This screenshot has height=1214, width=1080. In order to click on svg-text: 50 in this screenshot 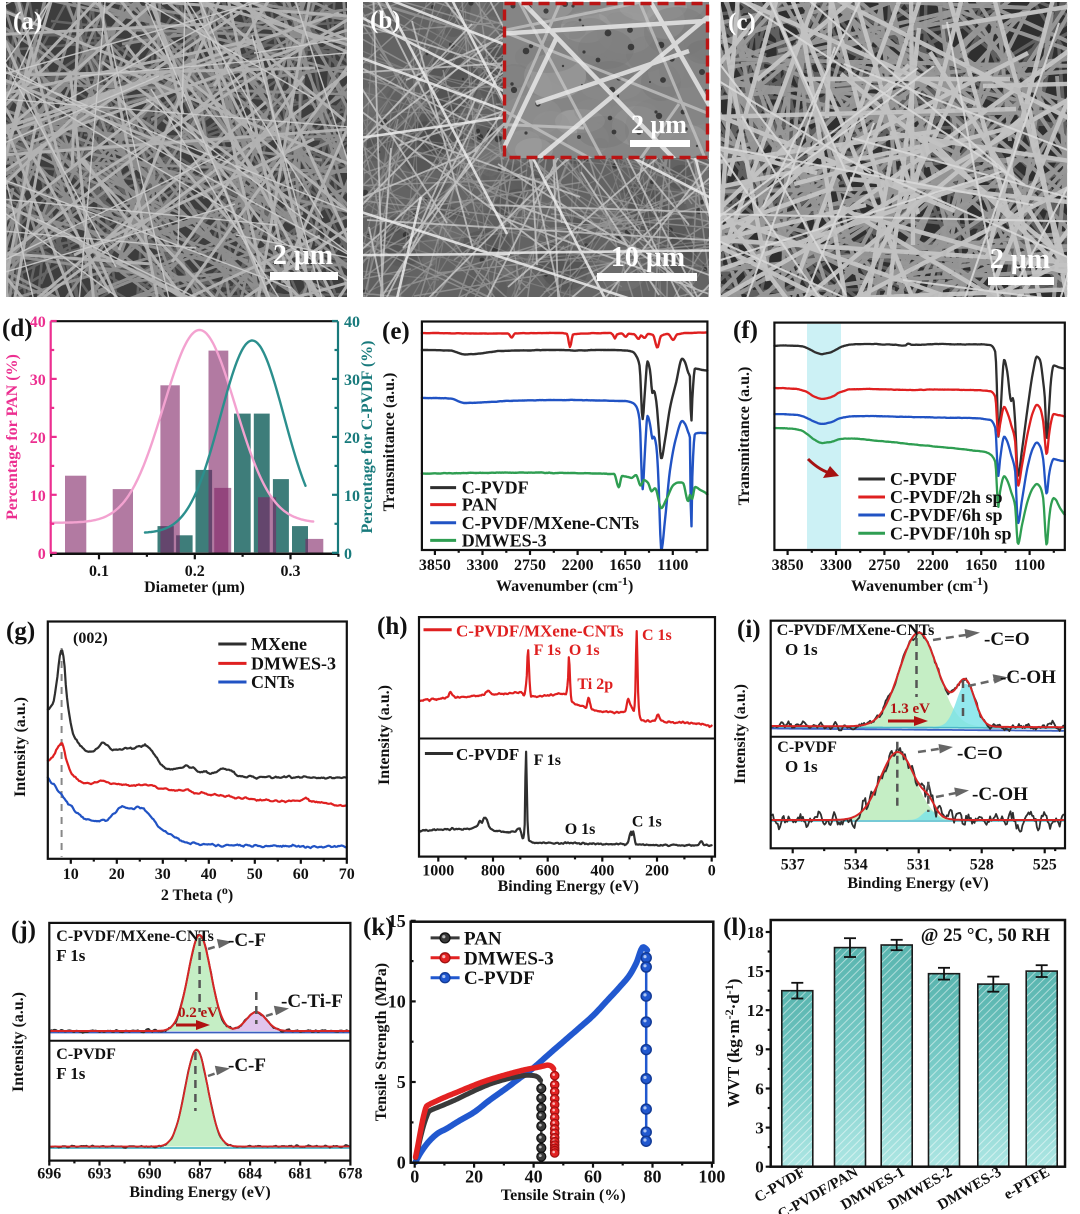, I will do `click(255, 874)`.